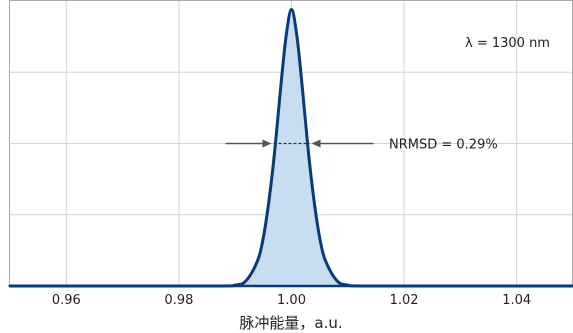 The width and height of the screenshot is (573, 333). What do you see at coordinates (178, 300) in the screenshot?
I see `x-tick-label-1: 0.98` at bounding box center [178, 300].